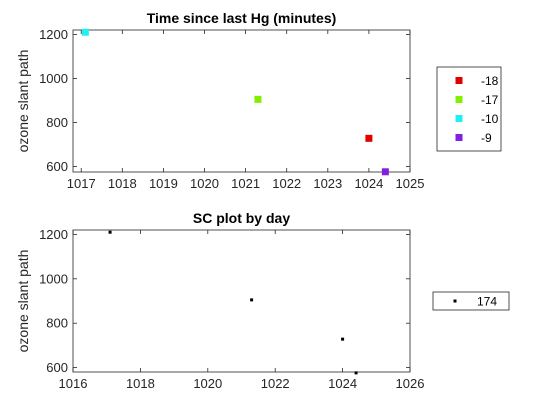 Image resolution: width=560 pixels, height=420 pixels. What do you see at coordinates (73, 383) in the screenshot?
I see `x-tick-label: 1016` at bounding box center [73, 383].